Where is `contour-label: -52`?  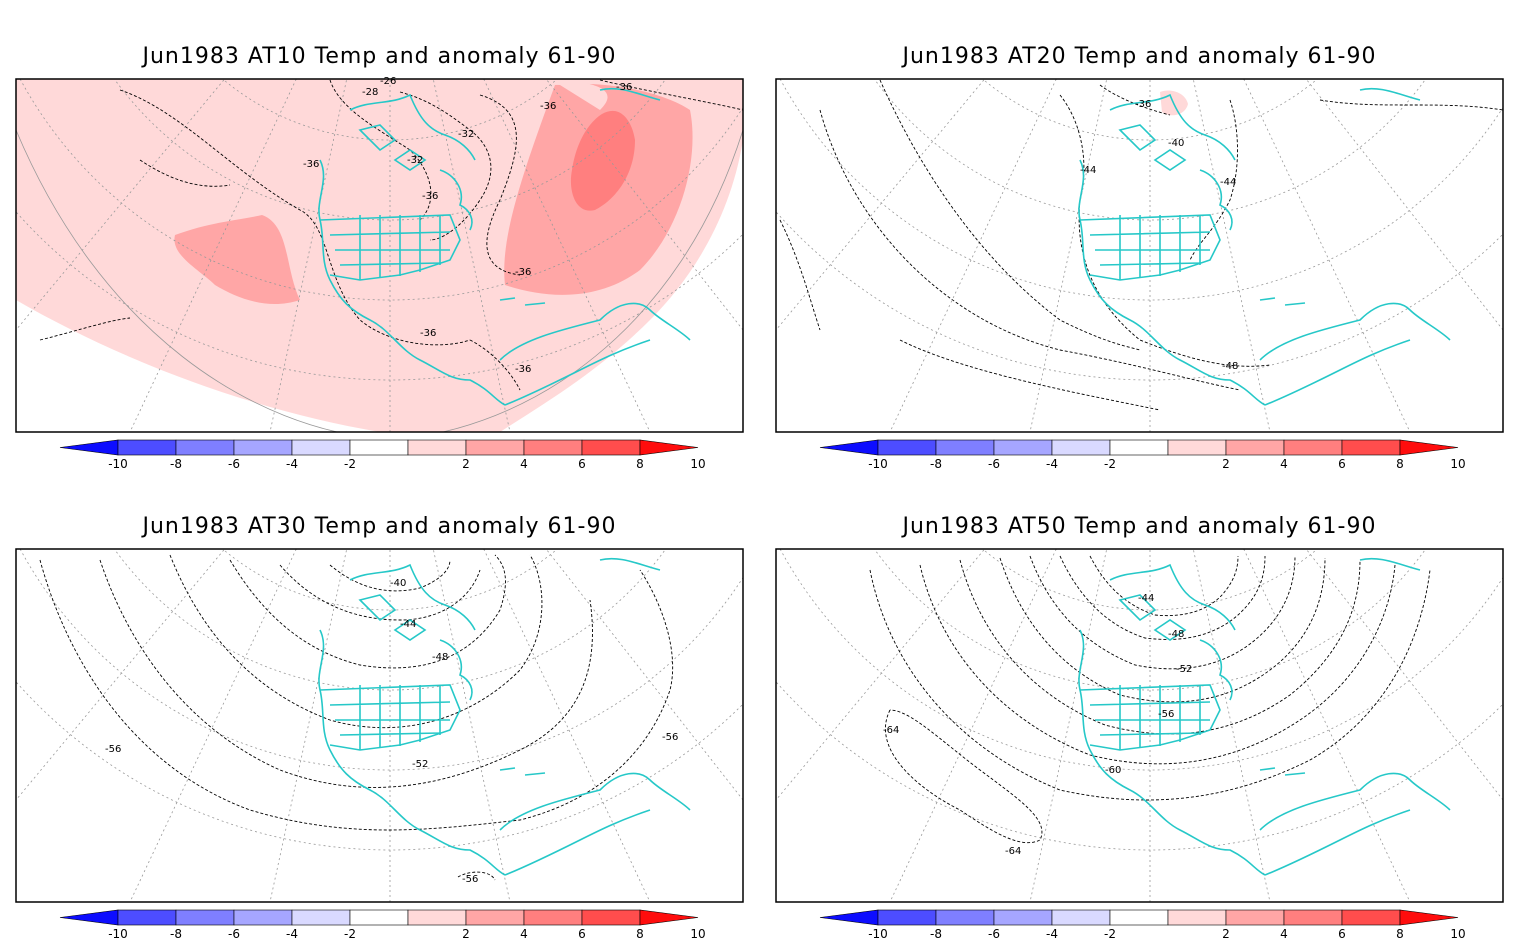 contour-label: -52 is located at coordinates (420, 764).